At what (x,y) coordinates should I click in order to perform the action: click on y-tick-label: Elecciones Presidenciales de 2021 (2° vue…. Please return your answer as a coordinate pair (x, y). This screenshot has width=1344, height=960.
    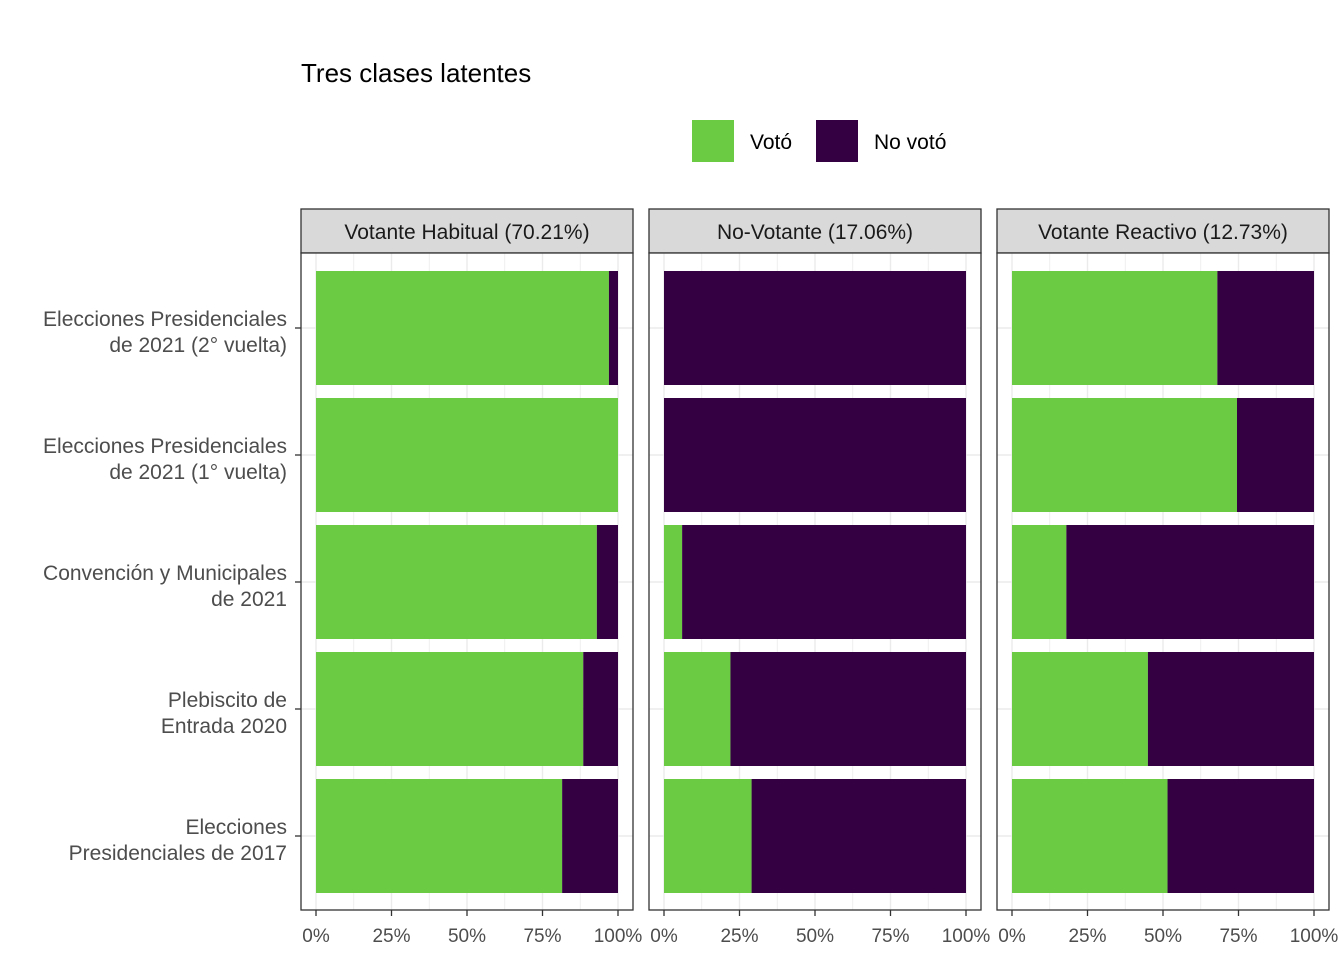
    Looking at the image, I should click on (165, 332).